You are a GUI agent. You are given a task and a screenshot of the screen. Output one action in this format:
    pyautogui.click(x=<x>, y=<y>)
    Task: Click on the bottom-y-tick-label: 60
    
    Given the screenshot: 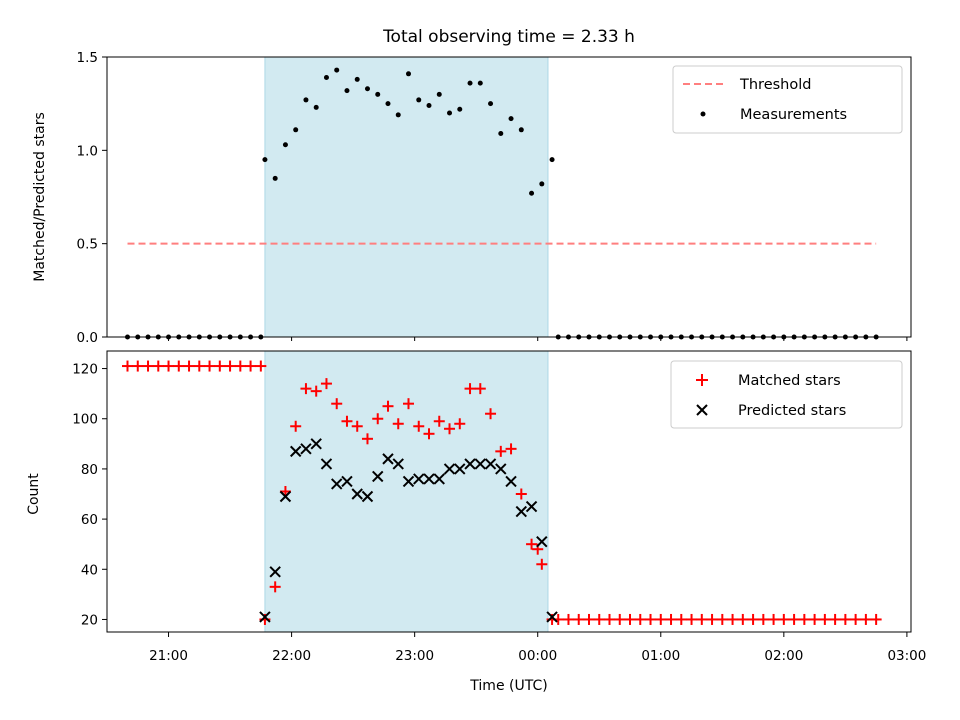 What is the action you would take?
    pyautogui.click(x=89, y=520)
    